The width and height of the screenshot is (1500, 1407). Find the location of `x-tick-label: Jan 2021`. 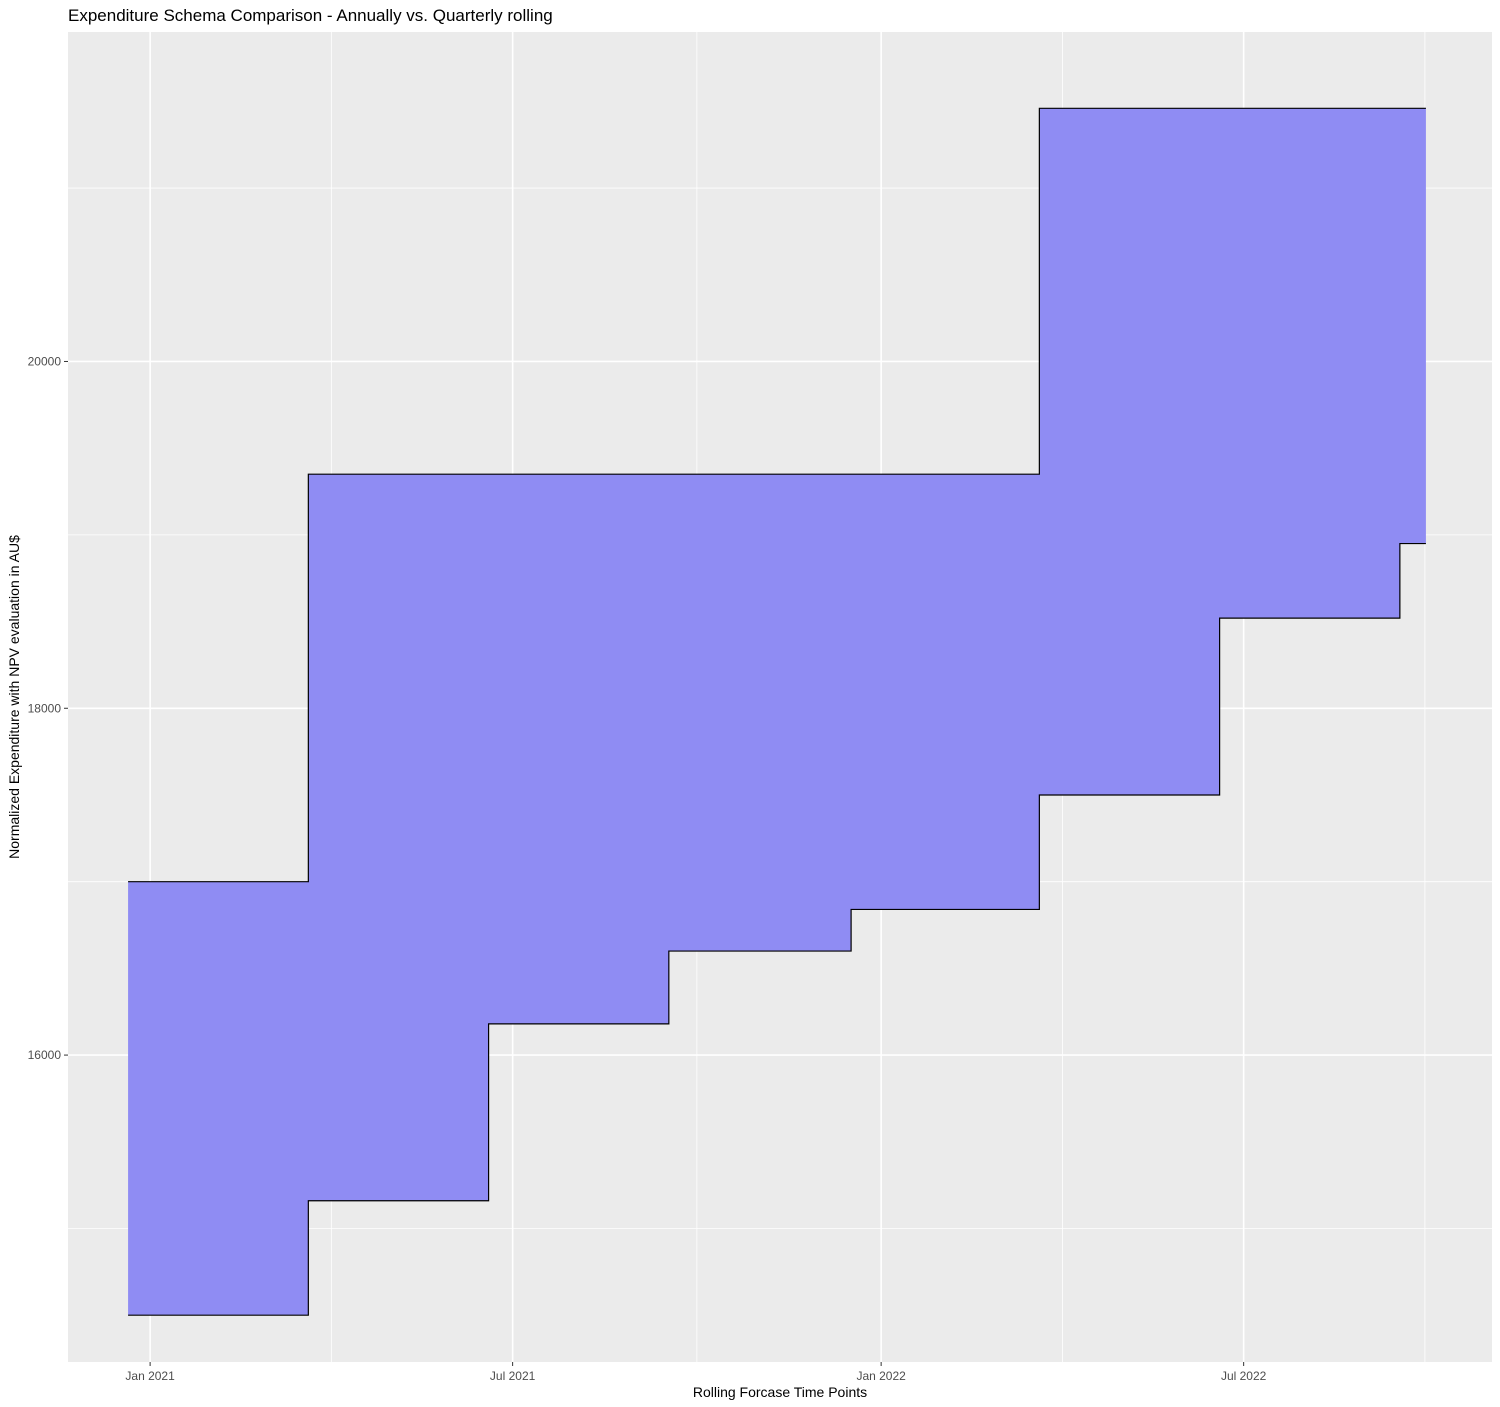

x-tick-label: Jan 2021 is located at coordinates (150, 1376).